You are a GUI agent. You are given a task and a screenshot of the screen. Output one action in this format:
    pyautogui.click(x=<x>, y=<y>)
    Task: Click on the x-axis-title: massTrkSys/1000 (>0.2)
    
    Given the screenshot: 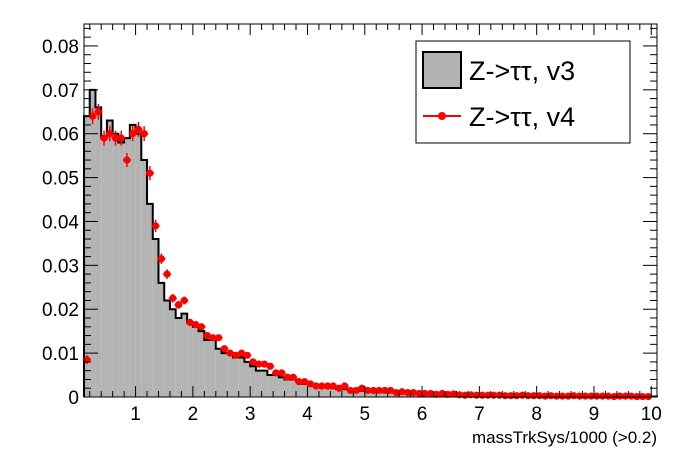 What is the action you would take?
    pyautogui.click(x=564, y=437)
    